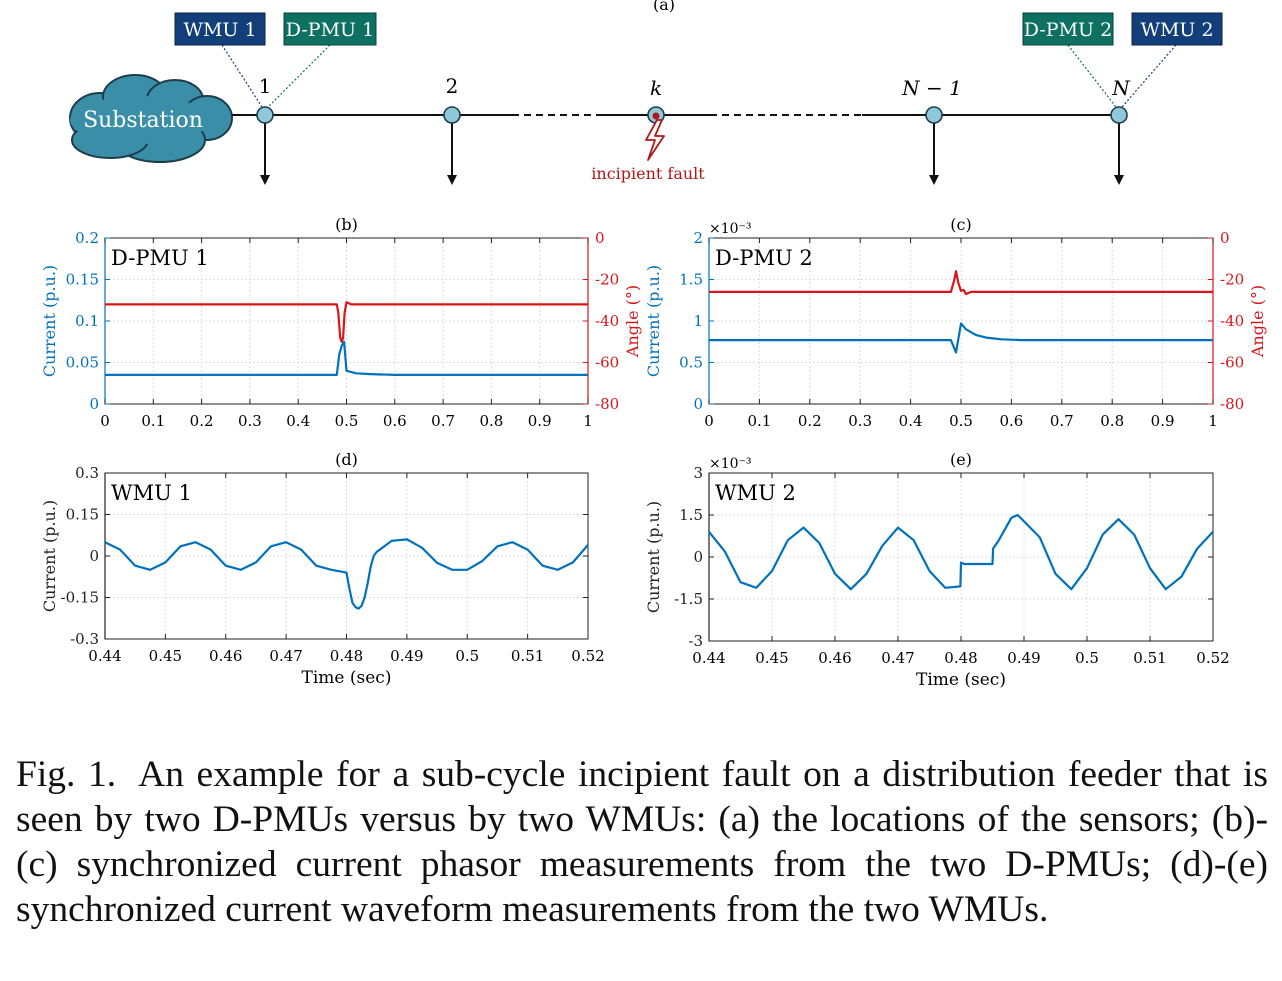 The height and width of the screenshot is (981, 1282). What do you see at coordinates (695, 641) in the screenshot?
I see `y-tick-label: -3` at bounding box center [695, 641].